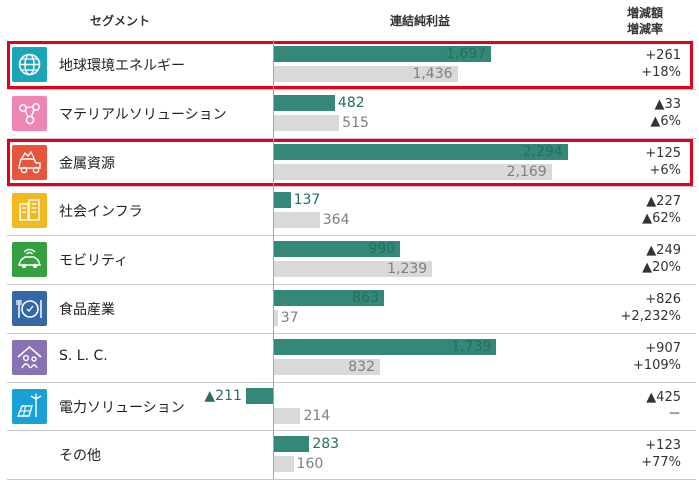 This screenshot has width=699, height=480. Describe the element at coordinates (307, 200) in the screenshot. I see `bar-label-current: 137` at that location.